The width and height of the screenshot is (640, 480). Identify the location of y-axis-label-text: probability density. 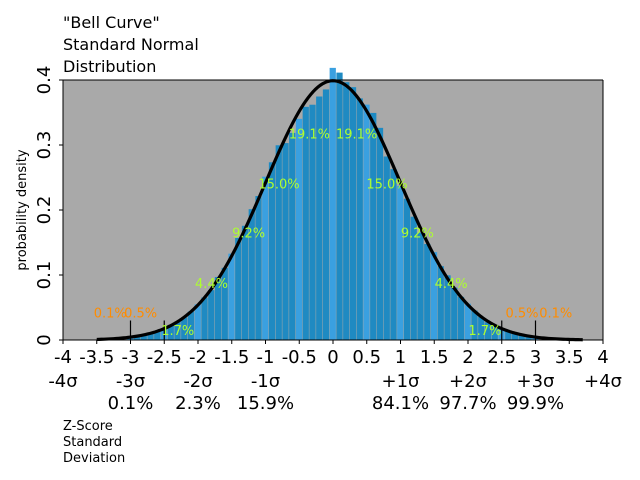
(22, 209).